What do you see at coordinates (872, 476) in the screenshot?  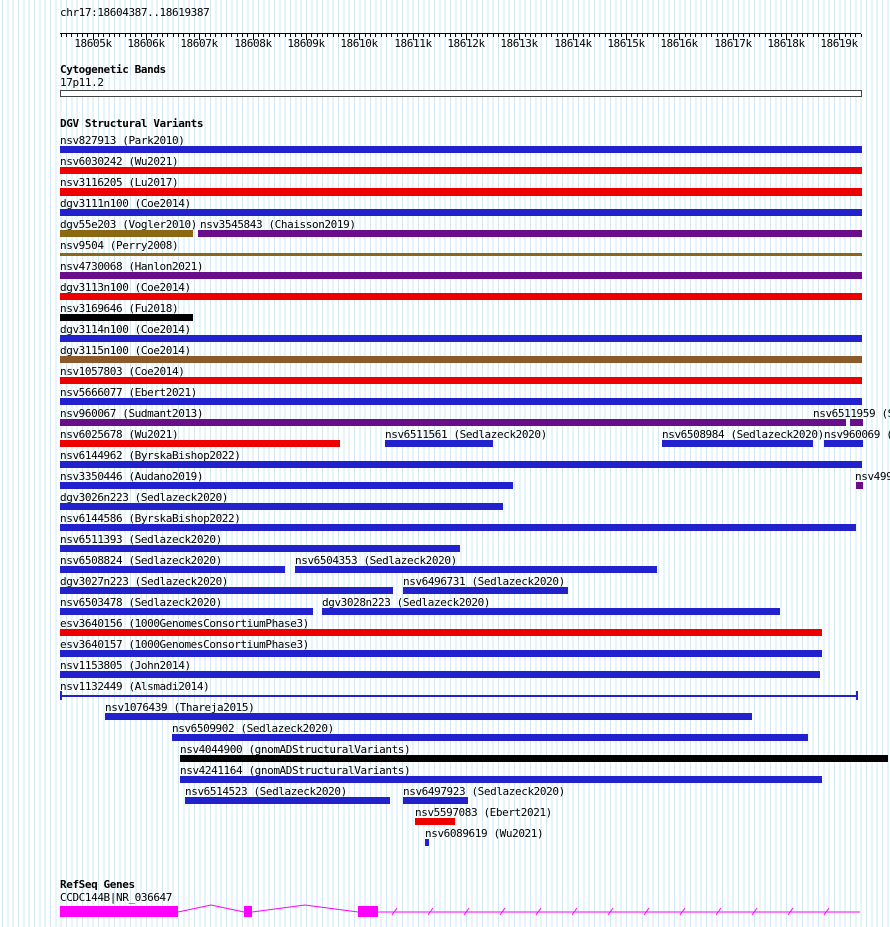 I see `variant-label: nsv499` at bounding box center [872, 476].